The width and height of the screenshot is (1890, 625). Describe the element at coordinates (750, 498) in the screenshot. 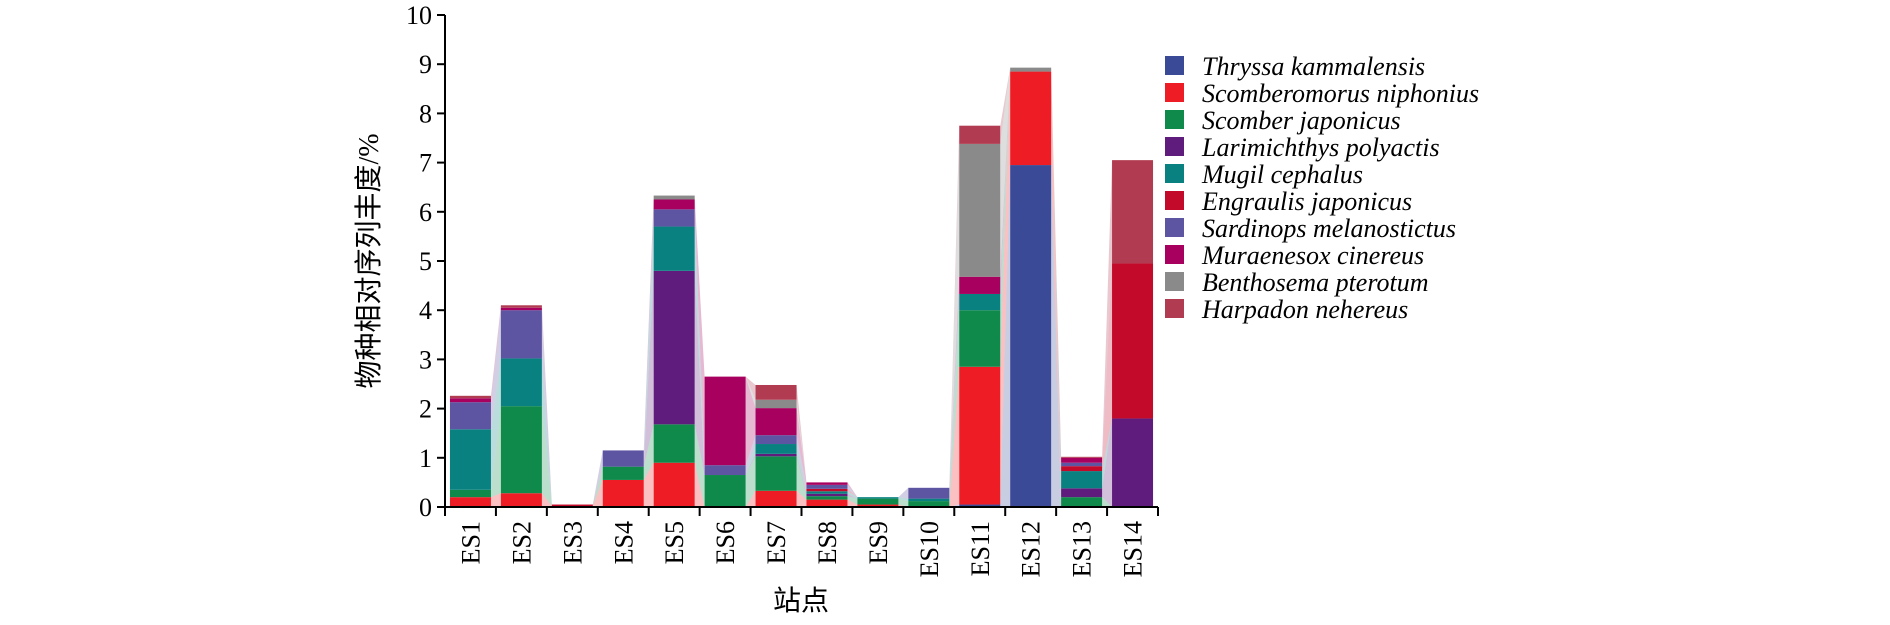

I see `connector-scomberomorus-niphonius-es6` at that location.